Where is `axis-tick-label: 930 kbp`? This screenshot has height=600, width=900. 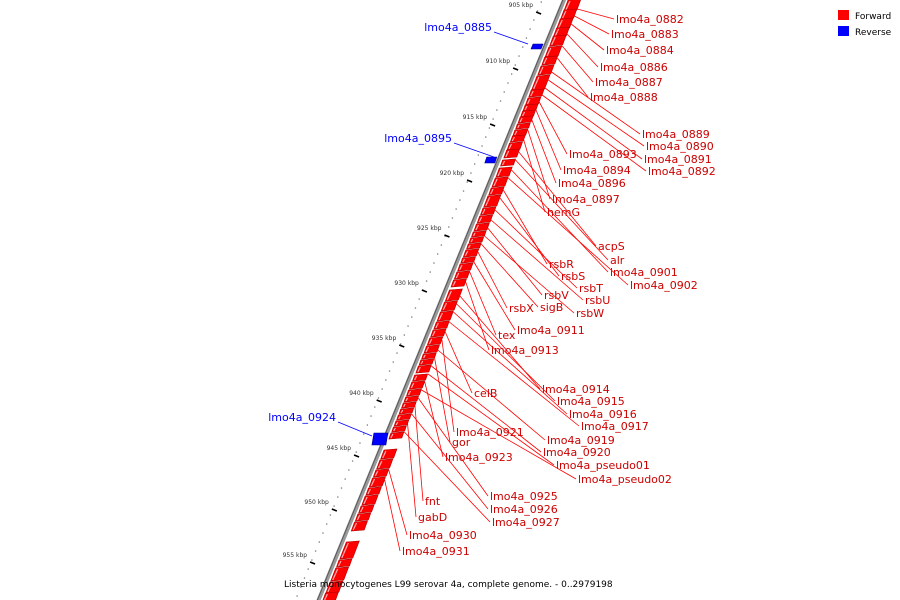 axis-tick-label: 930 kbp is located at coordinates (406, 283).